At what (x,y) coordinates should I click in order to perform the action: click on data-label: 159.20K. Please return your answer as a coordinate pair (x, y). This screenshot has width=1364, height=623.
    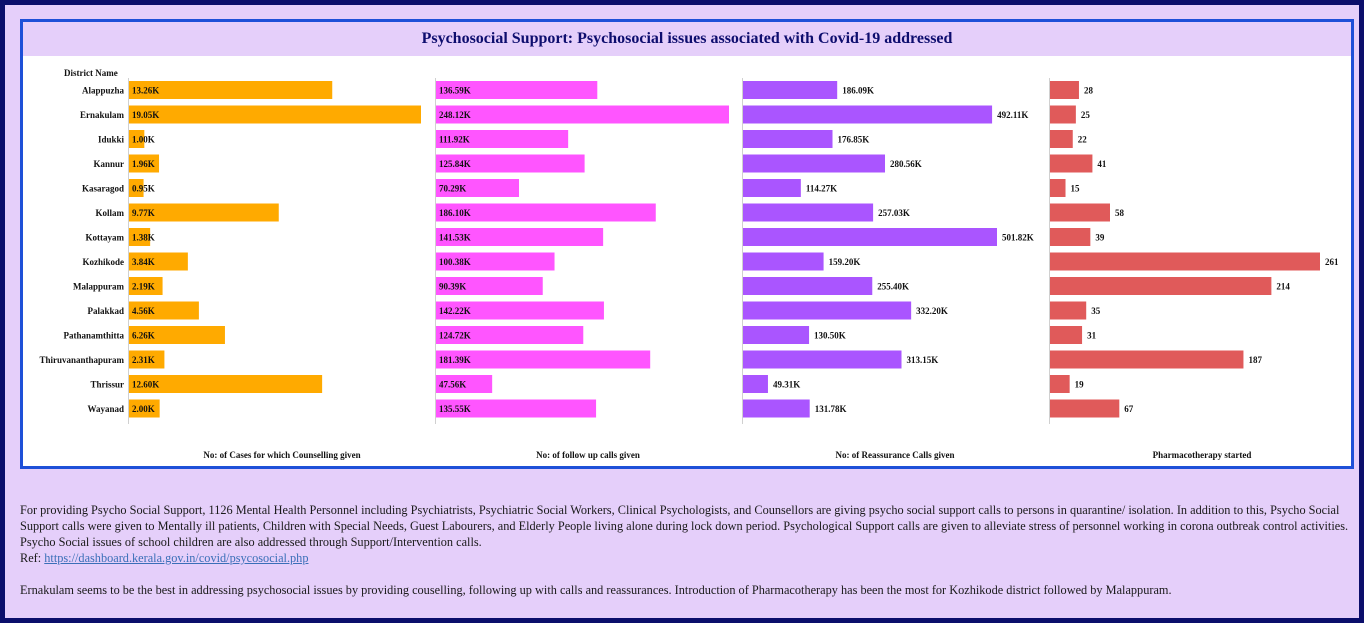
    Looking at the image, I should click on (845, 262).